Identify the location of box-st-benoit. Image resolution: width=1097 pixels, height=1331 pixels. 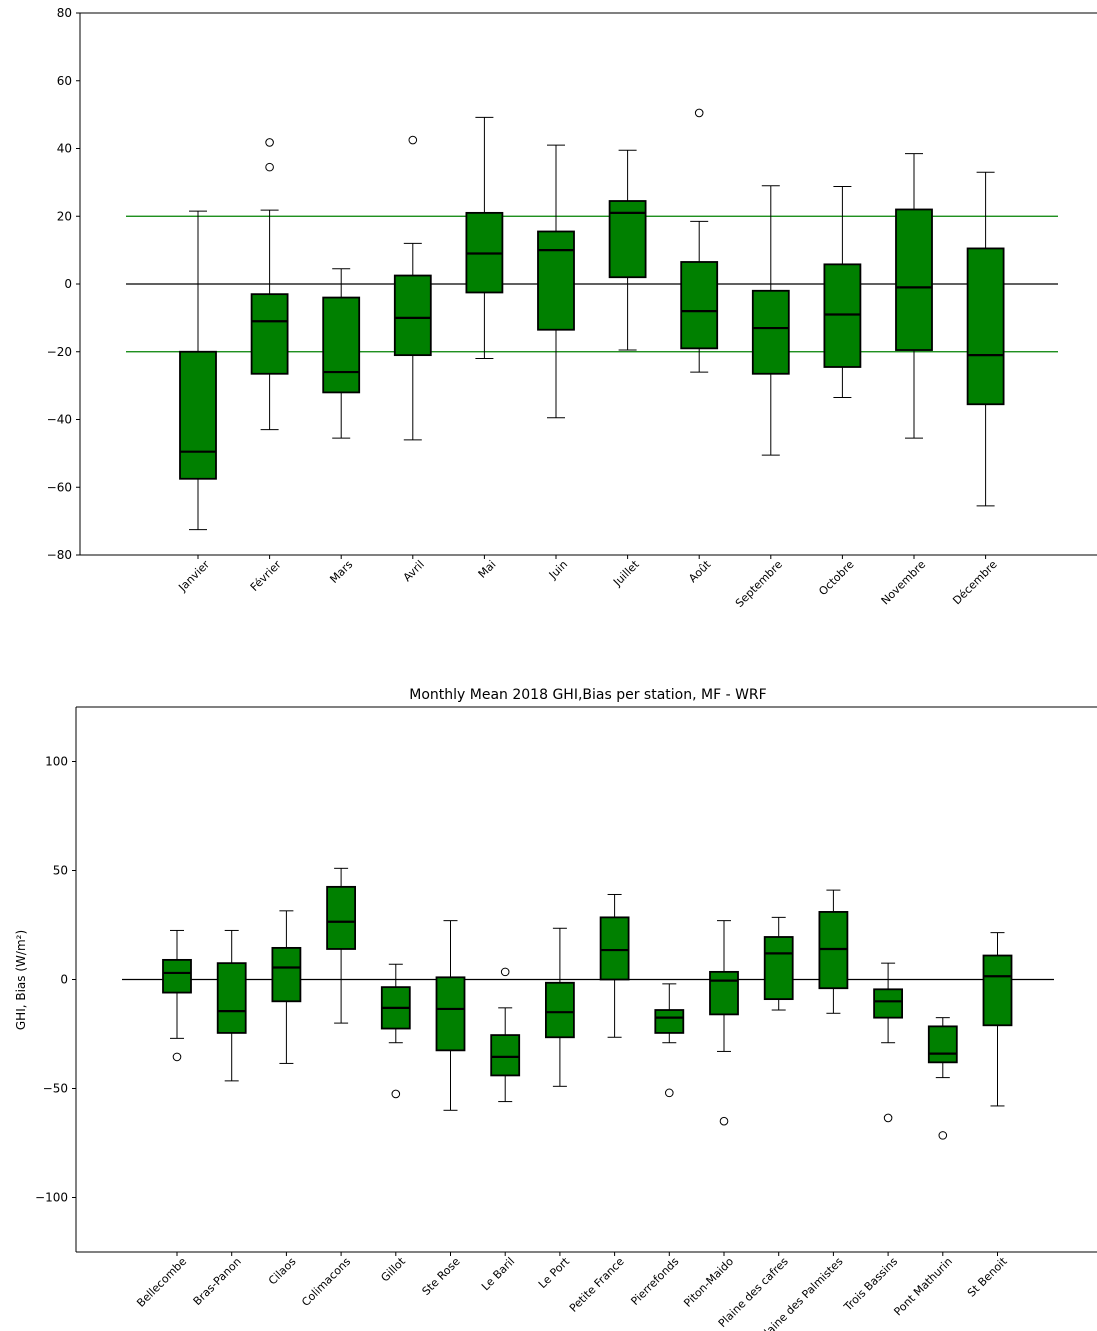
(997, 1019).